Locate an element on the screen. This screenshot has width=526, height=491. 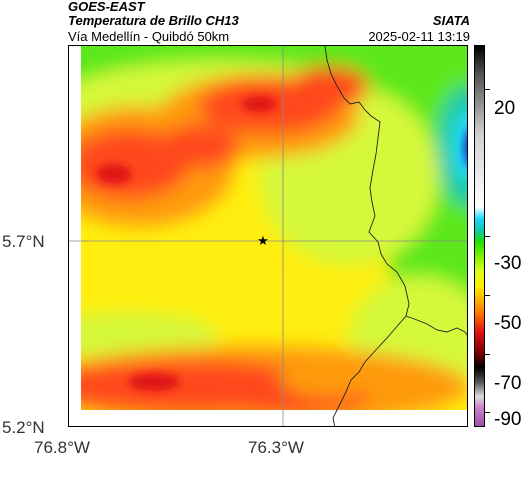
satellite-source: GOES-EAST is located at coordinates (106, 7).